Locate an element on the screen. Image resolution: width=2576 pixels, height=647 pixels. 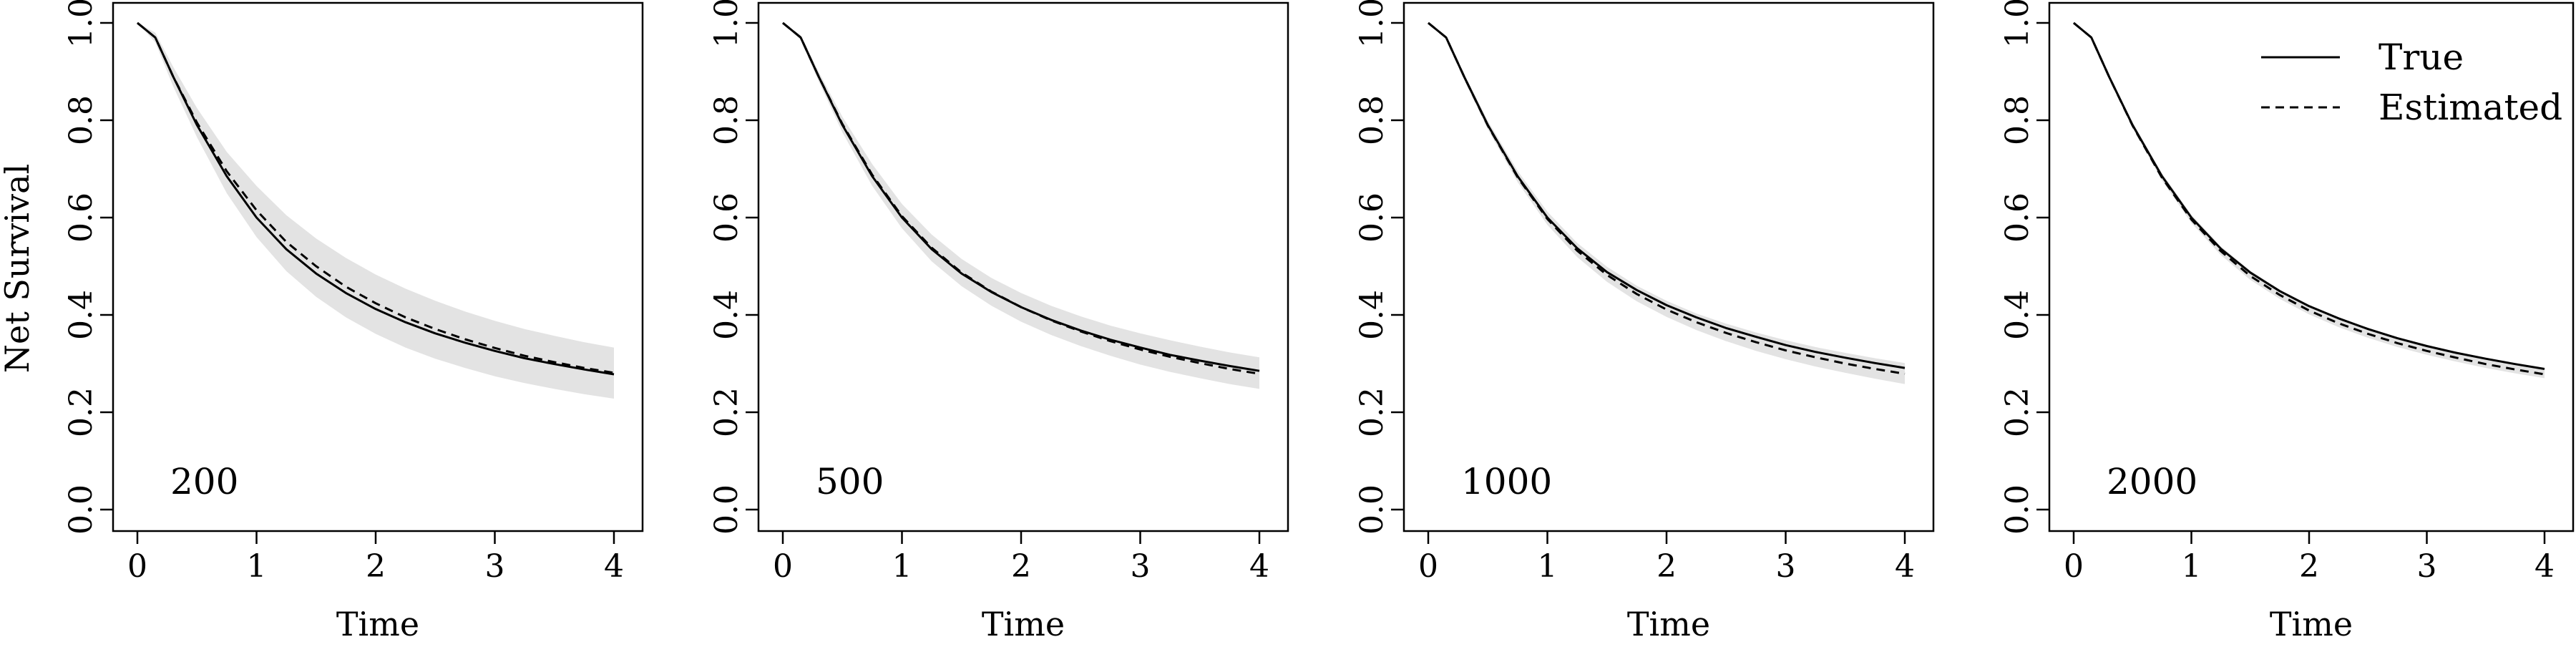
legend: True Estimated is located at coordinates (2411, 82).